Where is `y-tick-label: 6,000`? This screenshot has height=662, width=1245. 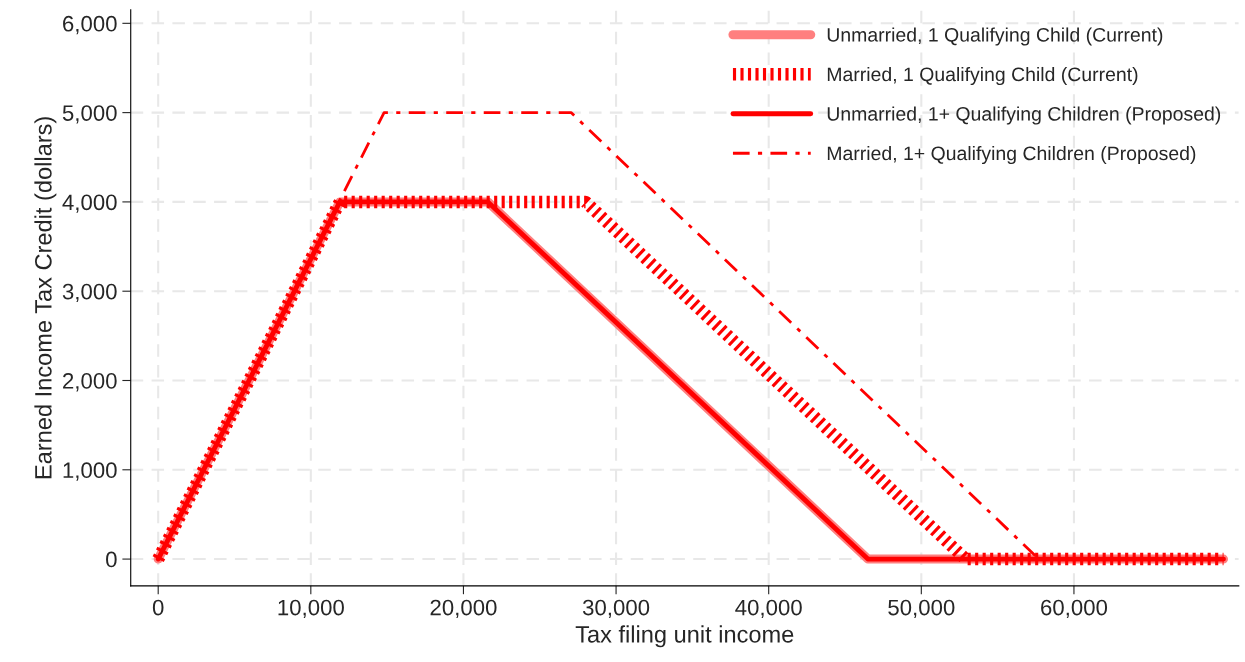 y-tick-label: 6,000 is located at coordinates (90, 25).